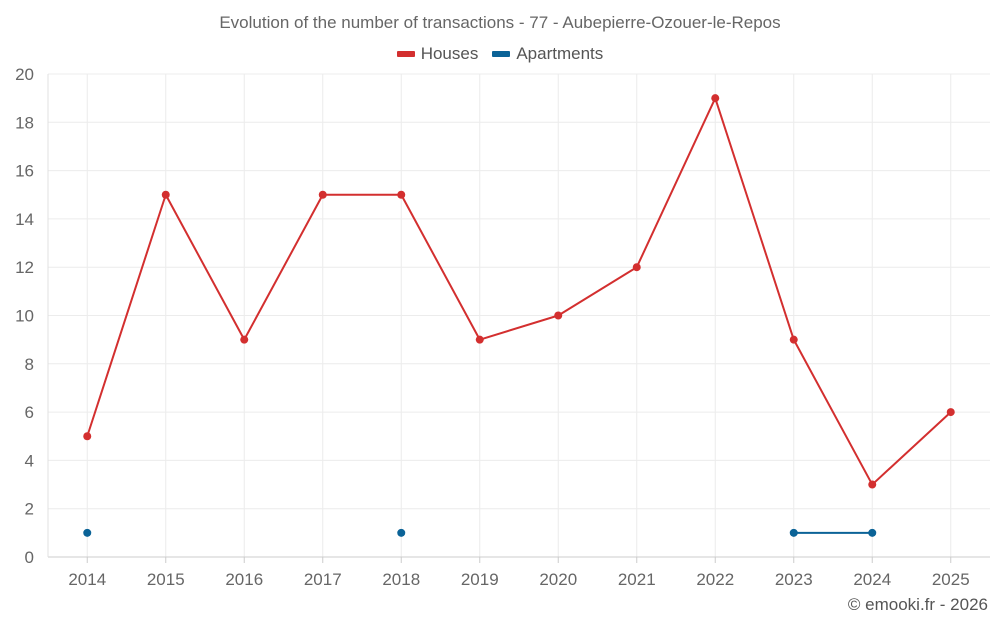 This screenshot has height=625, width=1000. I want to click on copyright-credit: © emooki.fr - 2026, so click(917, 604).